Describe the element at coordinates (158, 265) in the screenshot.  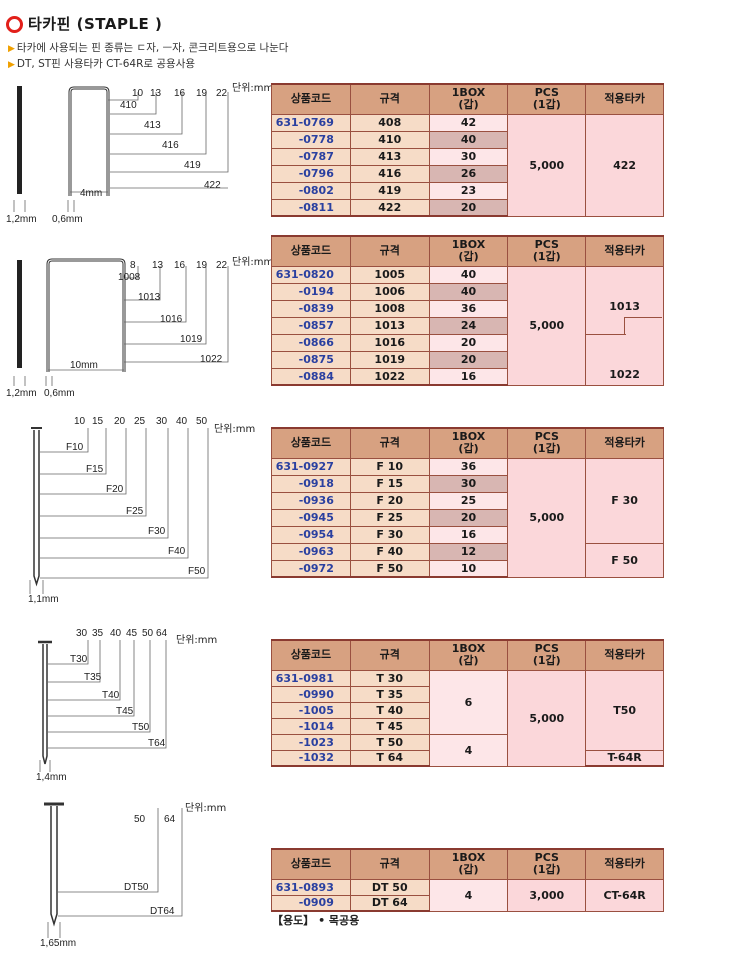
I see `d2-tick-1: 13` at that location.